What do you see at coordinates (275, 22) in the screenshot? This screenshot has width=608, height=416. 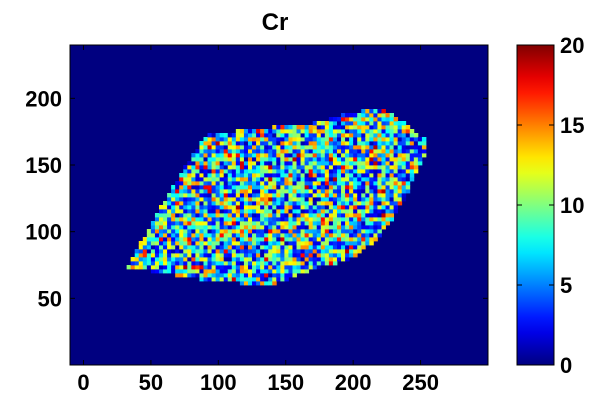 I see `chart-title: Cr` at bounding box center [275, 22].